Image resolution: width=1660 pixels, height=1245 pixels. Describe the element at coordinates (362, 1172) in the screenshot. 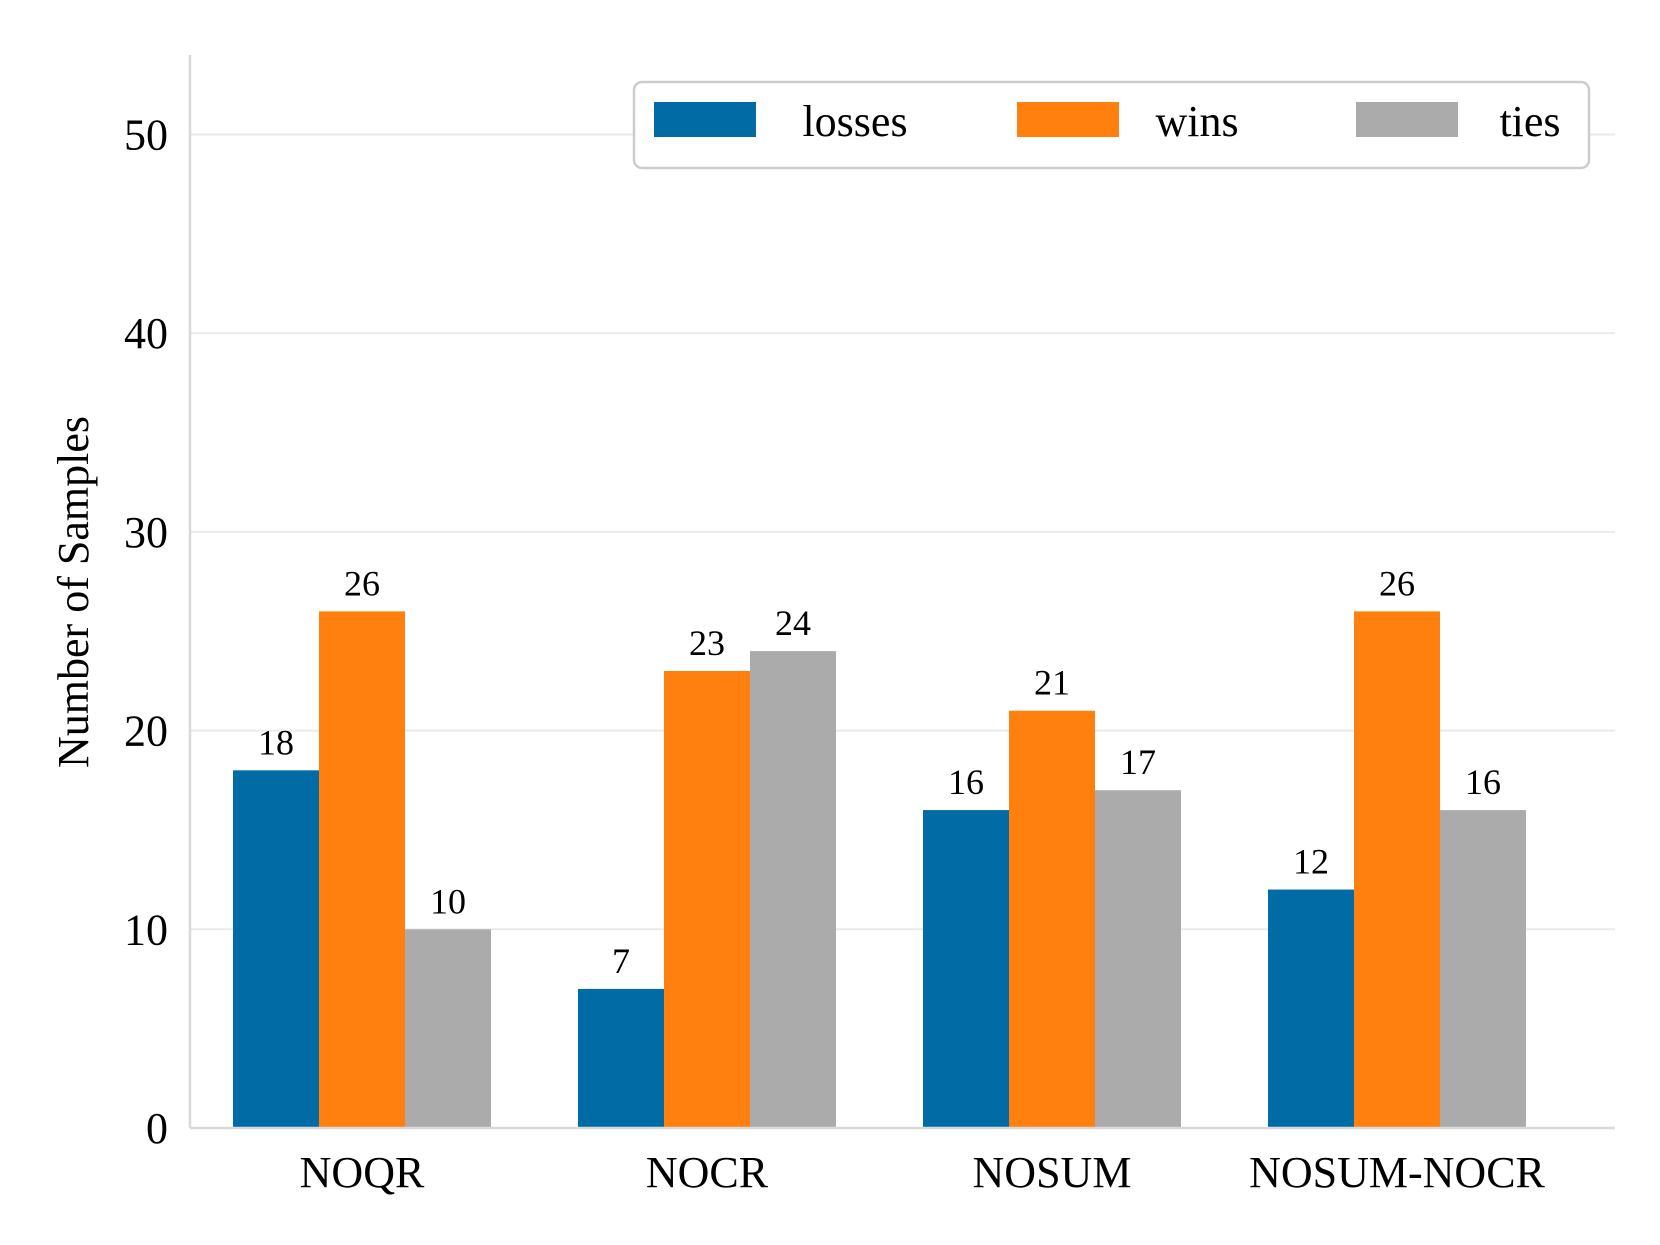

I see `x-tick-label: NOQR` at that location.